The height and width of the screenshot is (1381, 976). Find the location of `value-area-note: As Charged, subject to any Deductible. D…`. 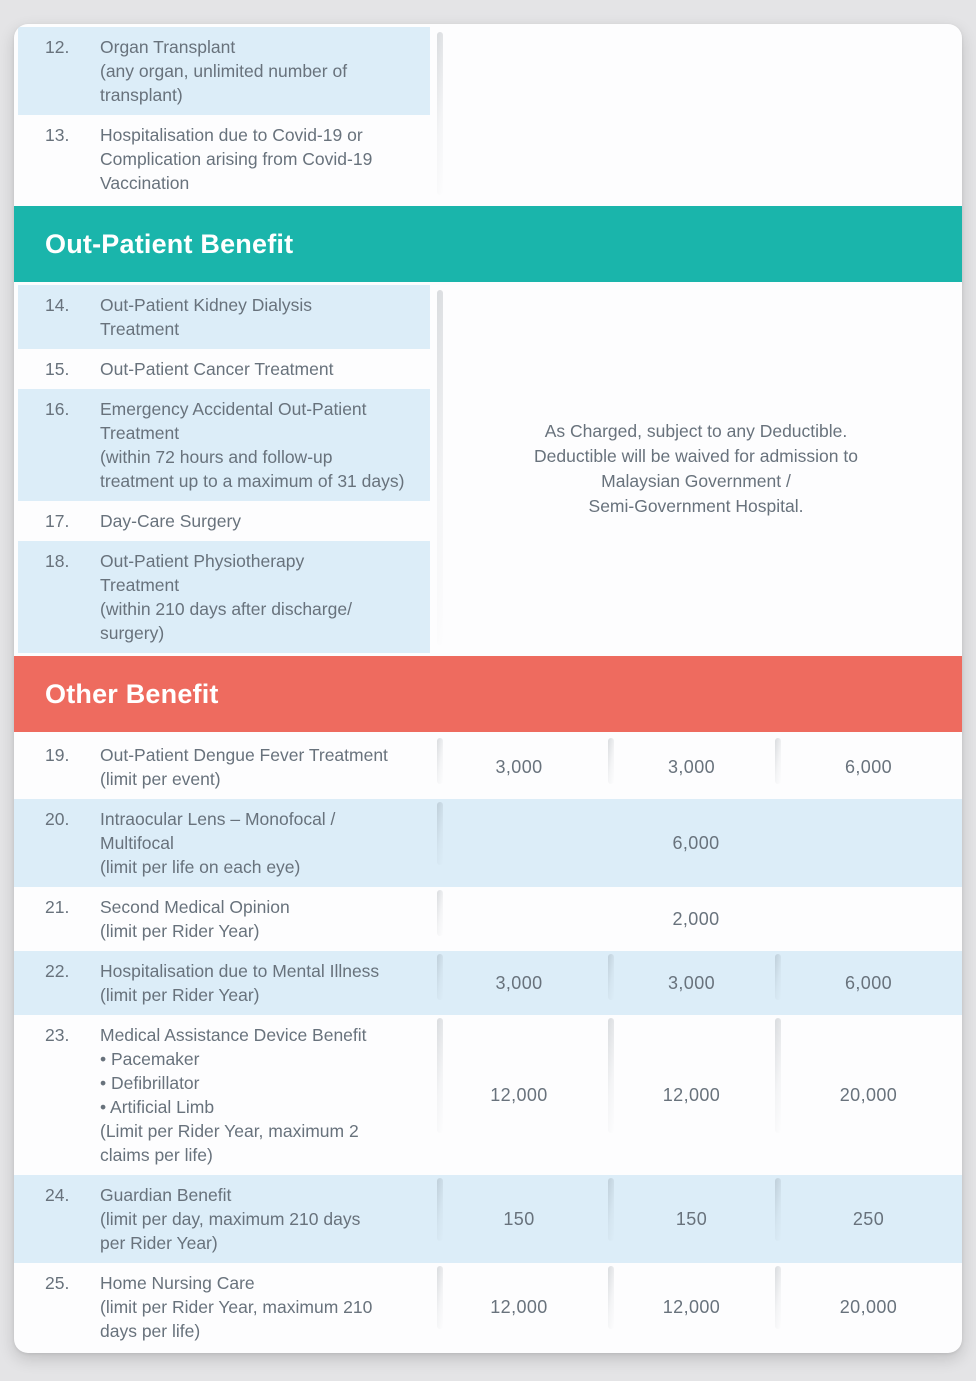

value-area-note: As Charged, subject to any Deductible. D… is located at coordinates (696, 469).